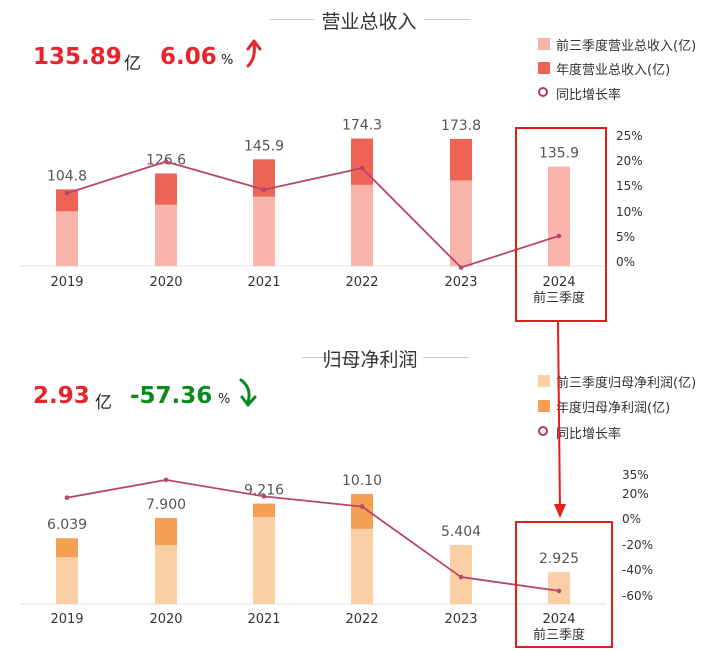 The width and height of the screenshot is (728, 651). What do you see at coordinates (362, 481) in the screenshot?
I see `profit-data-label-3: 10.10` at bounding box center [362, 481].